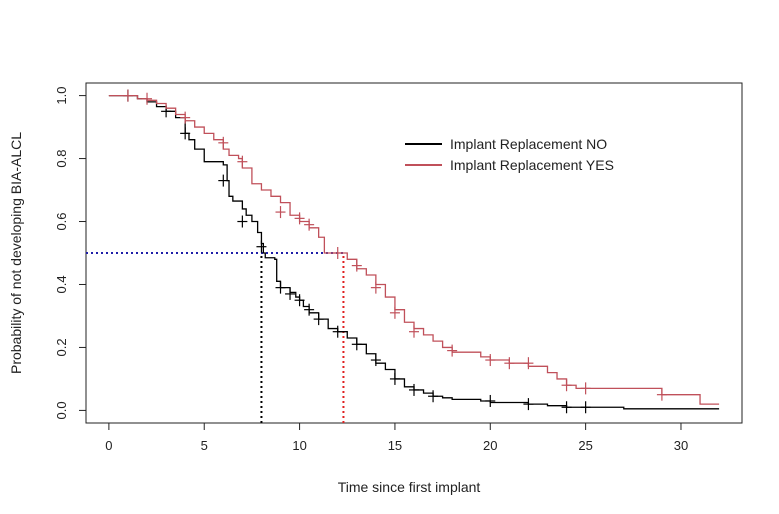 This screenshot has height=514, width=779. I want to click on x-axis: 0 5 10 15 20 25 30, so click(396, 437).